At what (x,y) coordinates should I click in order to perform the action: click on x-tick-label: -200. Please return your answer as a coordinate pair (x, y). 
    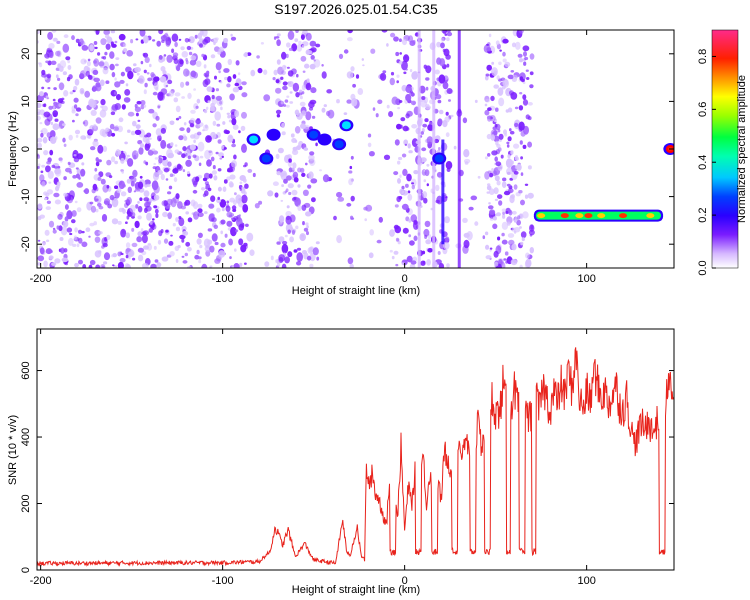
    Looking at the image, I should click on (41, 581).